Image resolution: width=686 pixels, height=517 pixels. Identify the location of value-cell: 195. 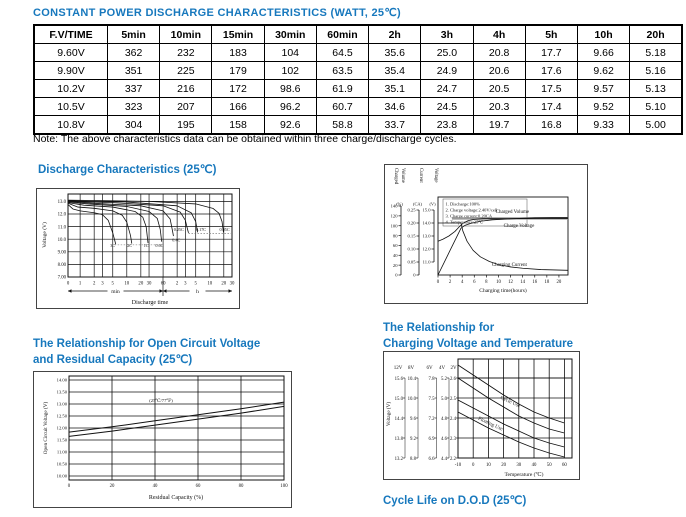
(186, 125).